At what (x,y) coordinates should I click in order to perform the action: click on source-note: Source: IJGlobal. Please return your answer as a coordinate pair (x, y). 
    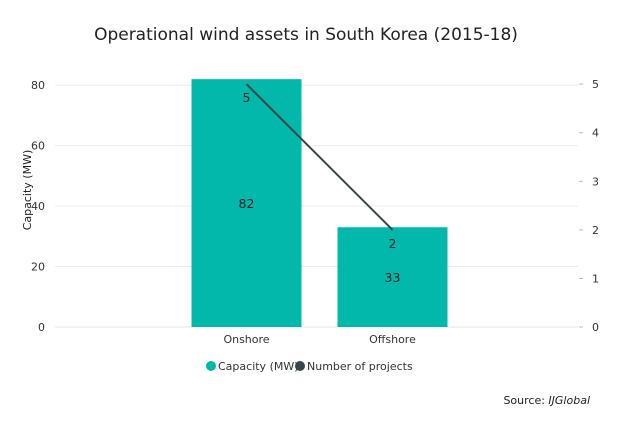
    Looking at the image, I should click on (546, 400).